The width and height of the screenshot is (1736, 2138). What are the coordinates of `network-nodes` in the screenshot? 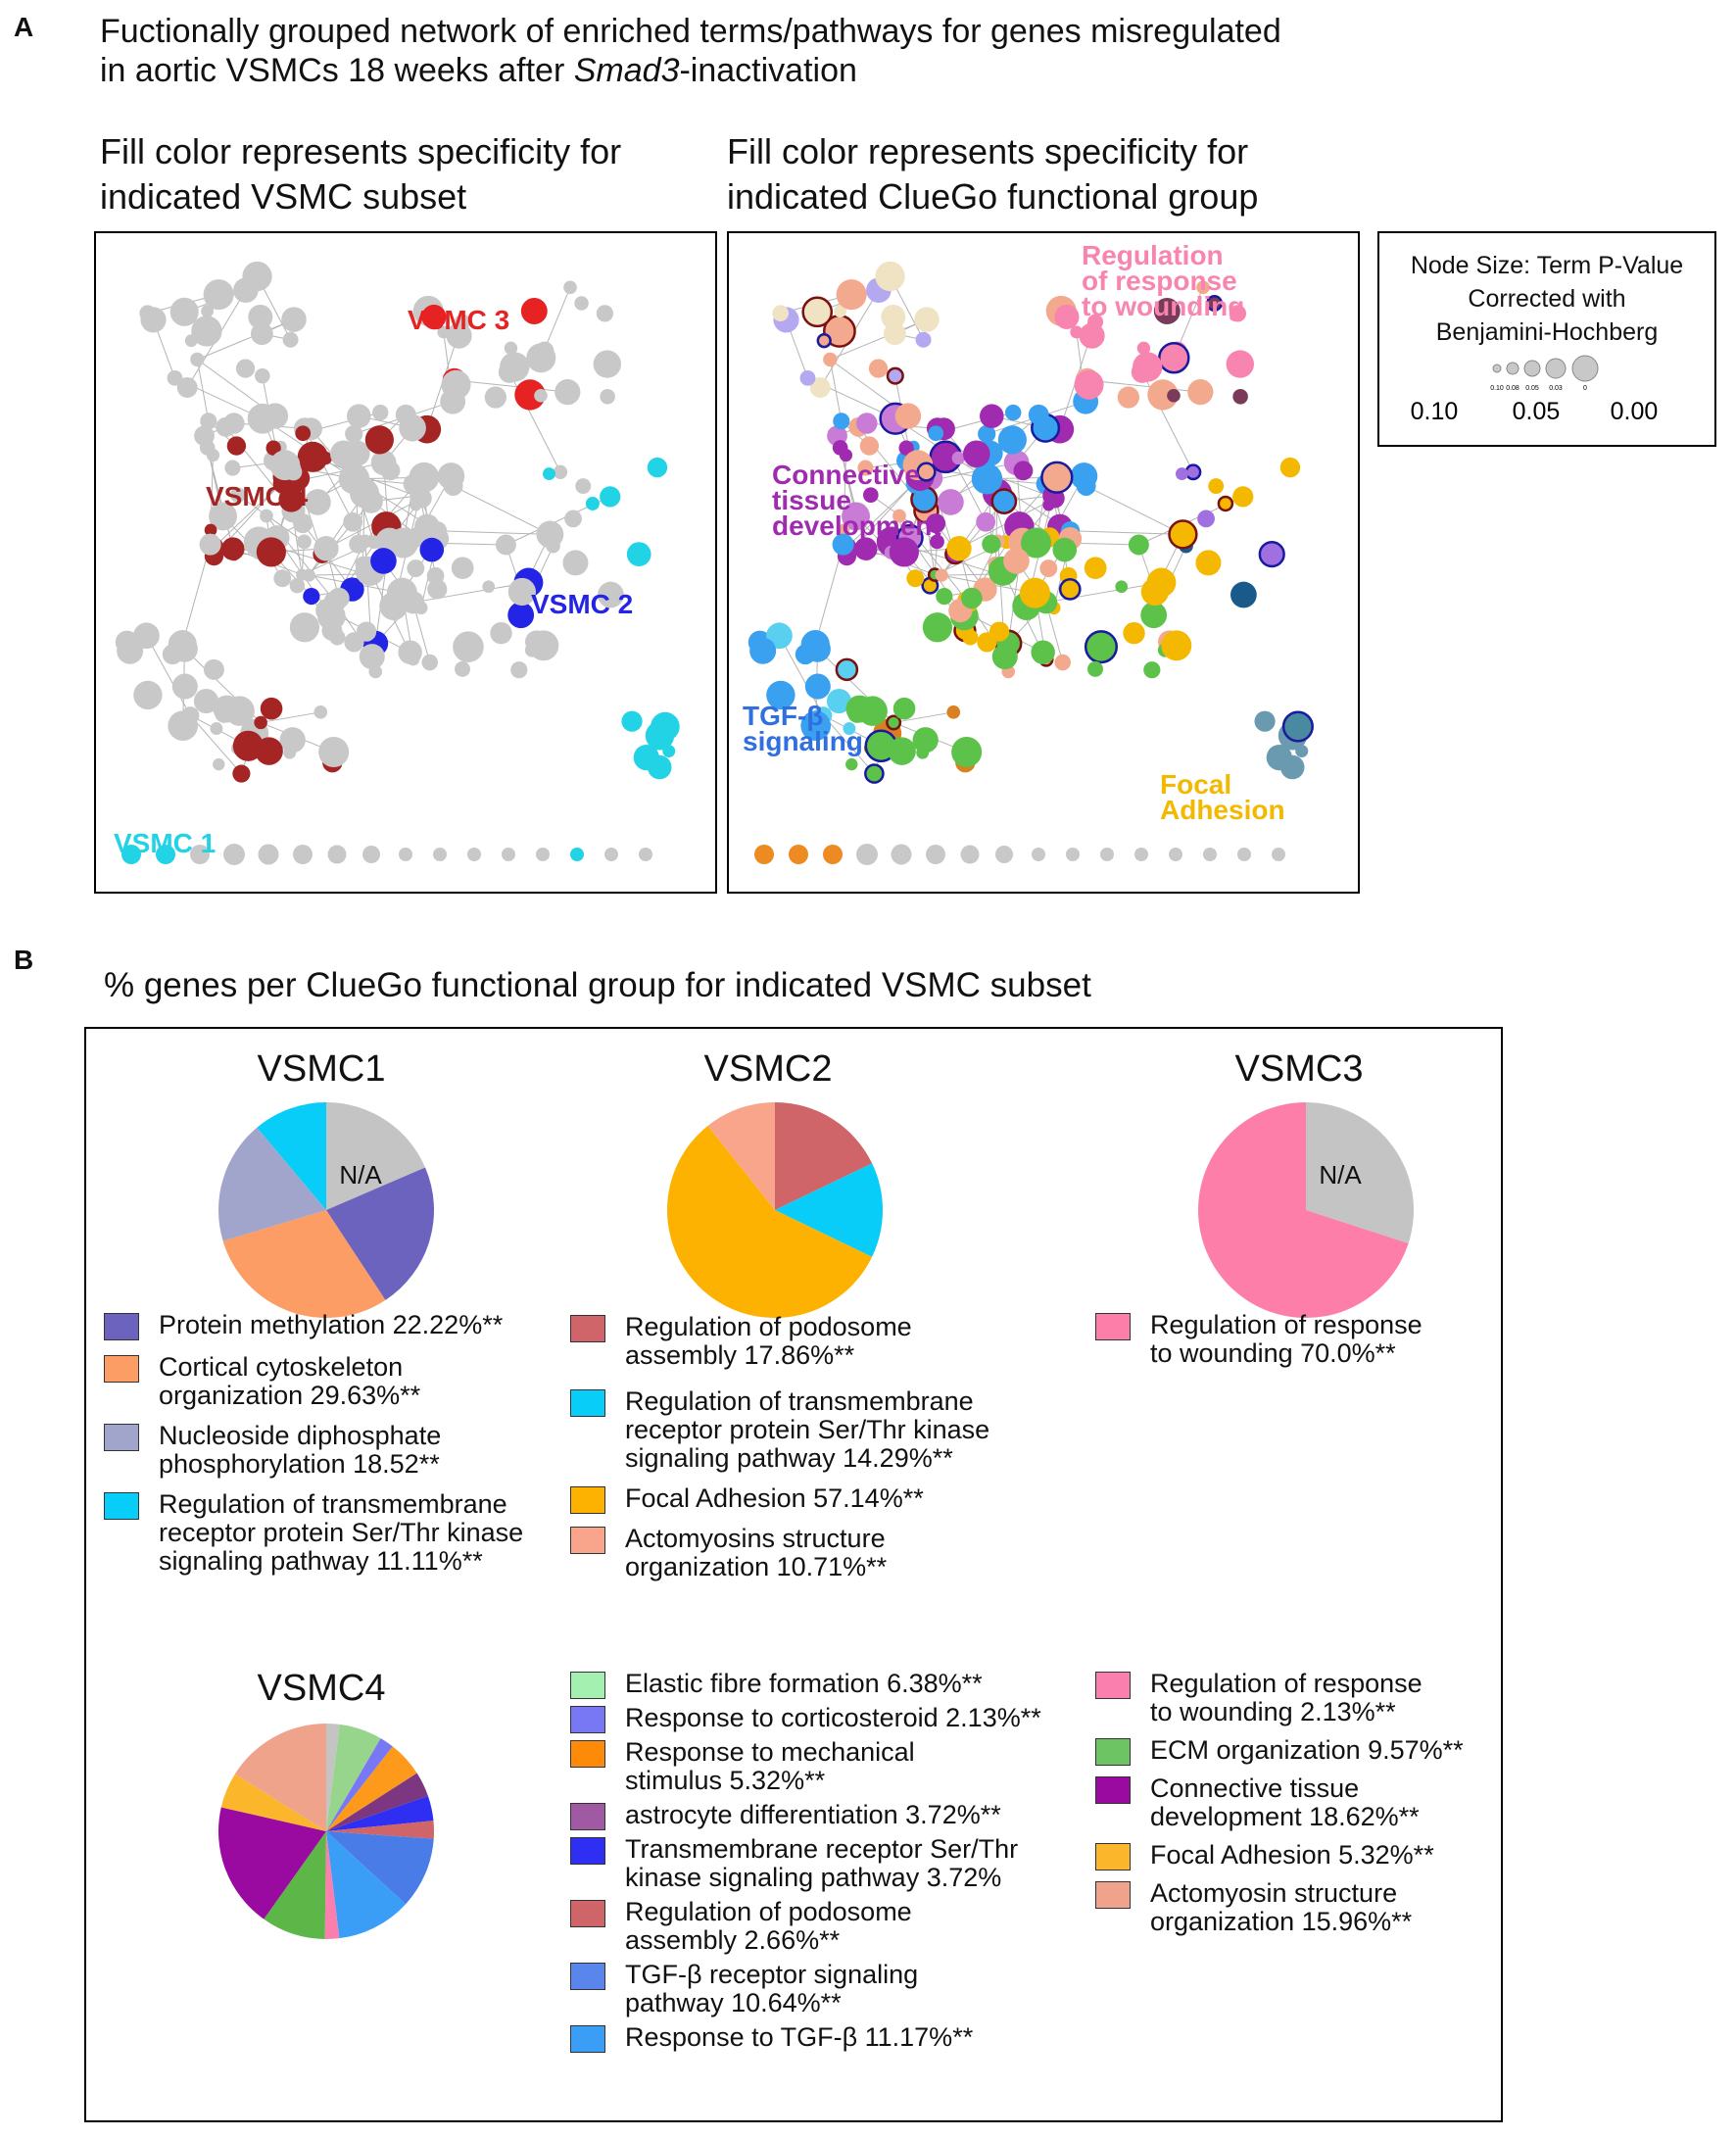 It's located at (1030, 563).